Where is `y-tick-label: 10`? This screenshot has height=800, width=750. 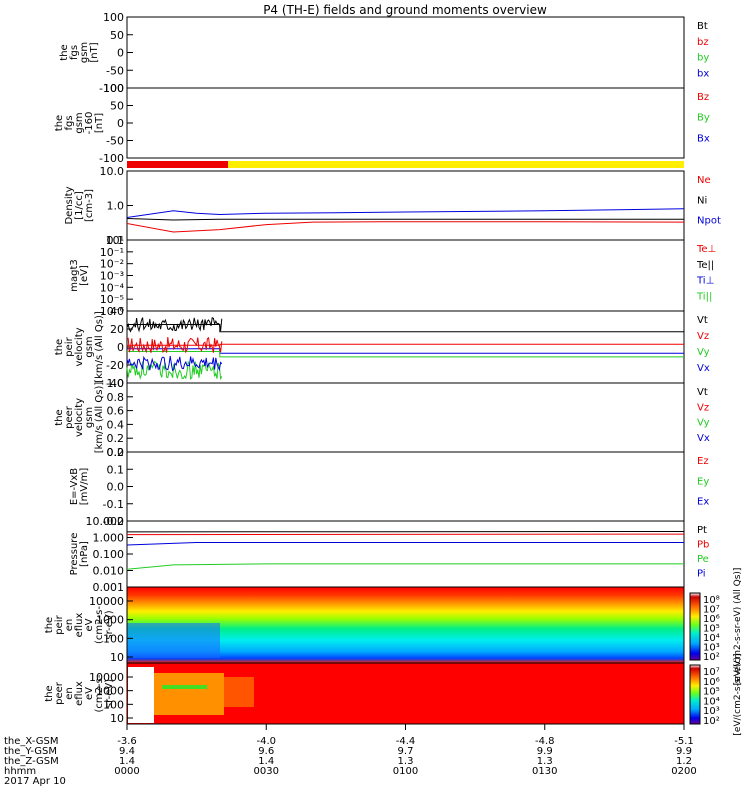
y-tick-label: 10 is located at coordinates (117, 657).